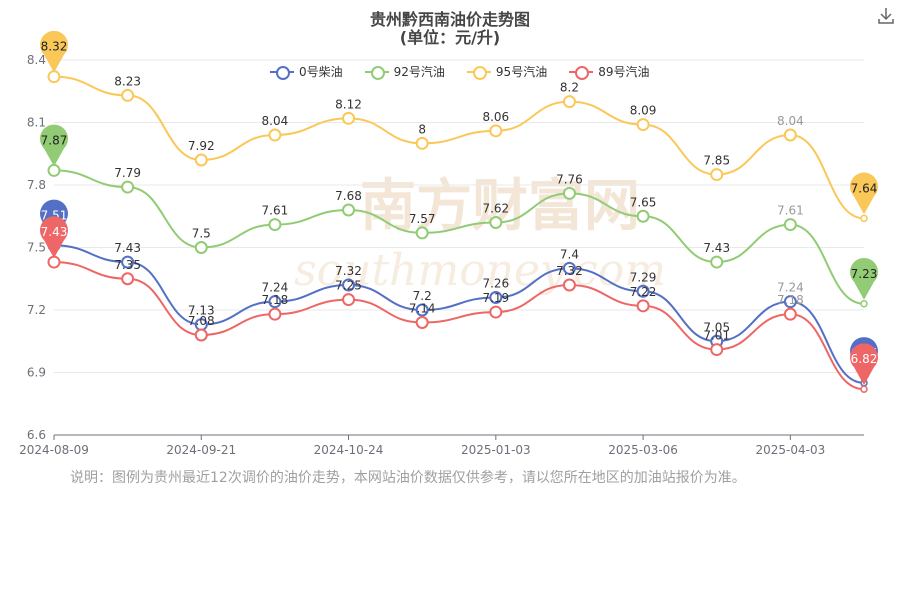 Image resolution: width=900 pixels, height=600 pixels. What do you see at coordinates (643, 202) in the screenshot?
I see `data-label: 7.65` at bounding box center [643, 202].